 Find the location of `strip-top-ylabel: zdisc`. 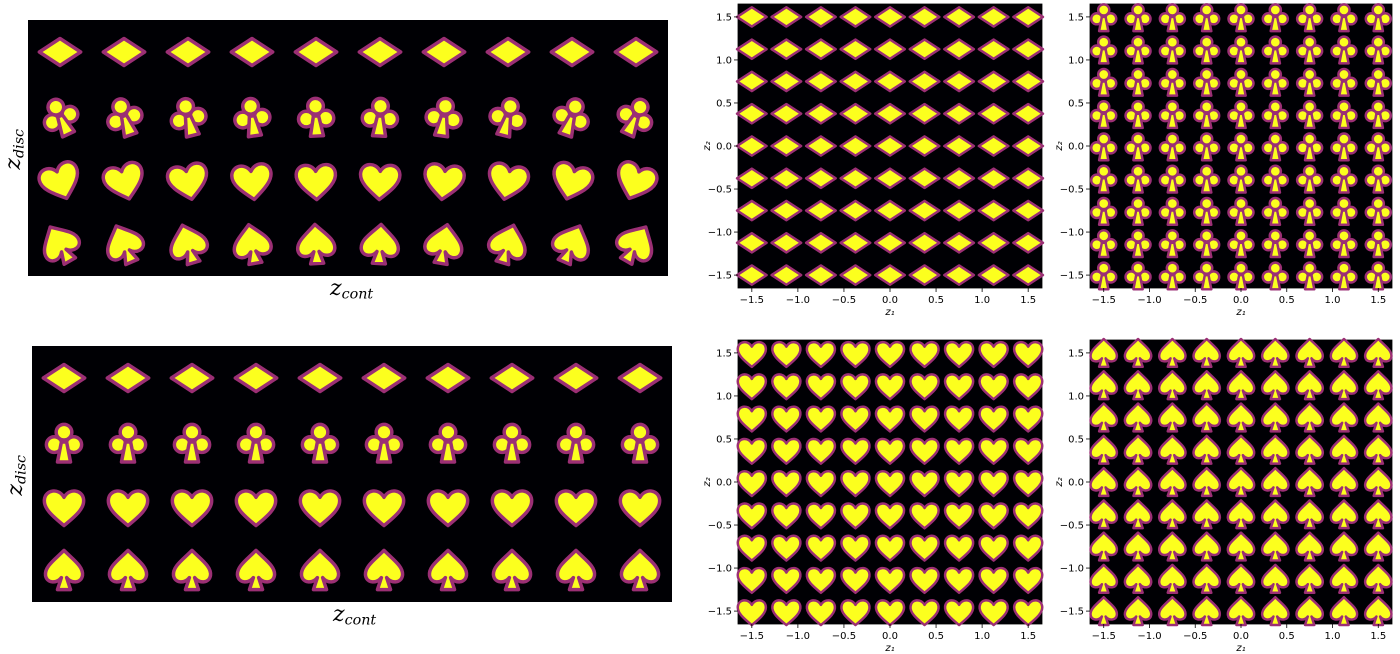

strip-top-ylabel: zdisc is located at coordinates (14, 149).